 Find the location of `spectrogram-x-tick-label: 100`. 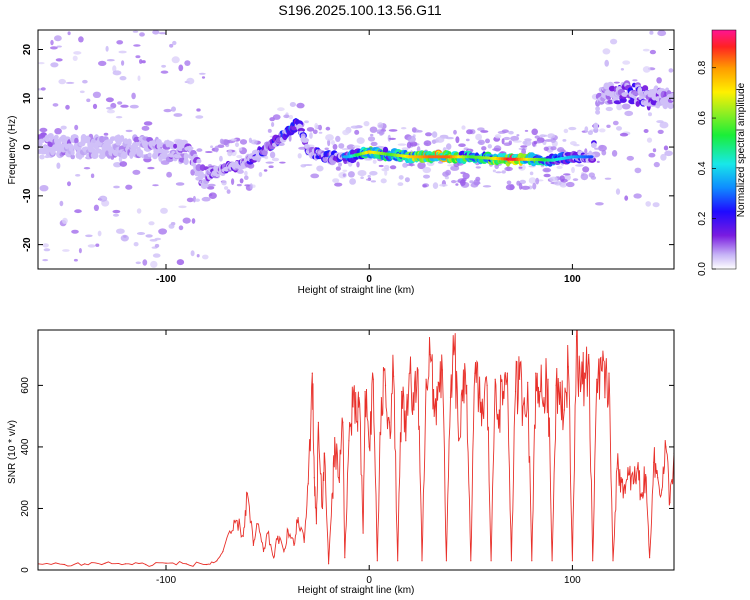

spectrogram-x-tick-label: 100 is located at coordinates (572, 279).